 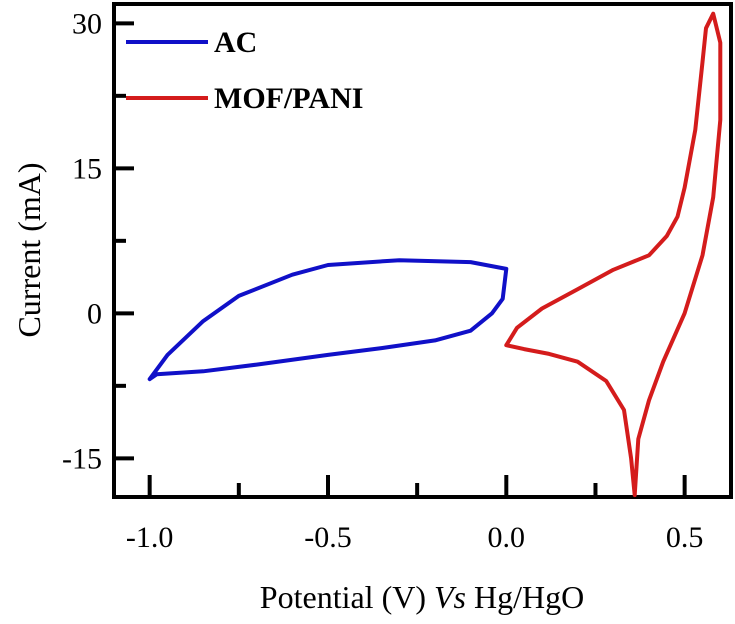 What do you see at coordinates (328, 320) in the screenshot?
I see `series-line-ac` at bounding box center [328, 320].